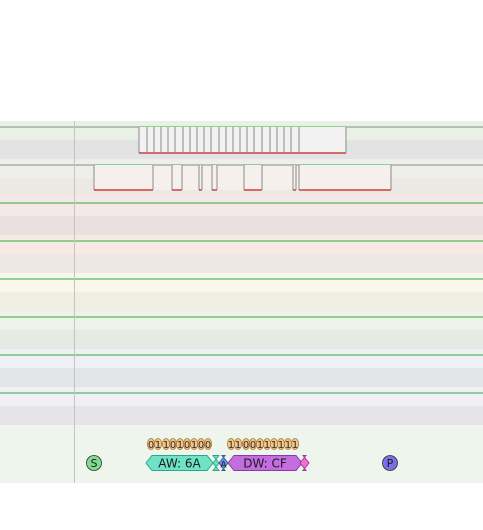 This screenshot has height=530, width=483. I want to click on i2c-decoder-row: 0 1 1 0 1 0 1 0 0 1 1 0 0 1 1 1 1 1 1AW: 6A A DW: CFS P, so click(242, 454).